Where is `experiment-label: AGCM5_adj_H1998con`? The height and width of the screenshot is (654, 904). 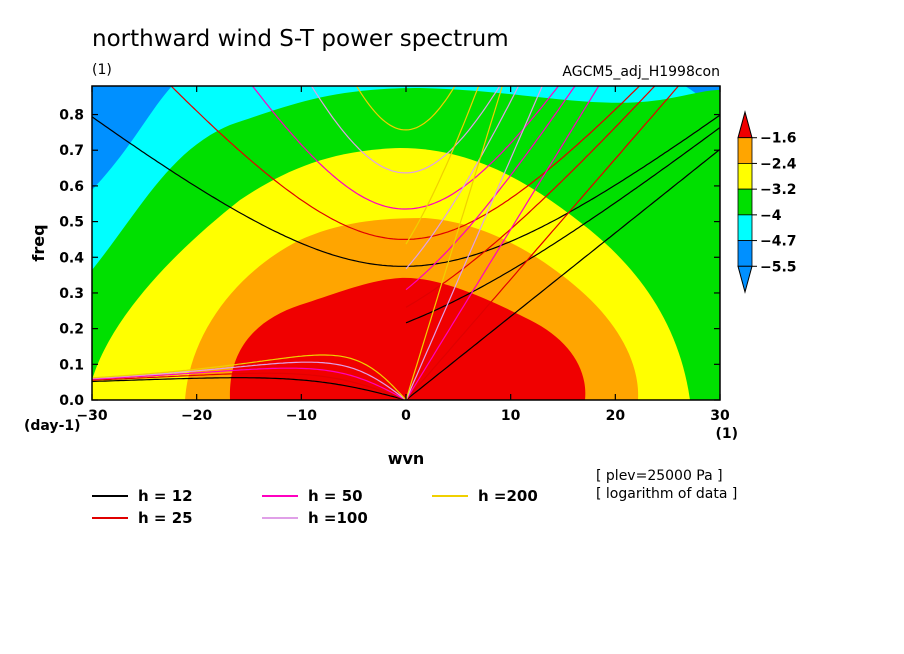 experiment-label: AGCM5_adj_H1998con is located at coordinates (641, 72).